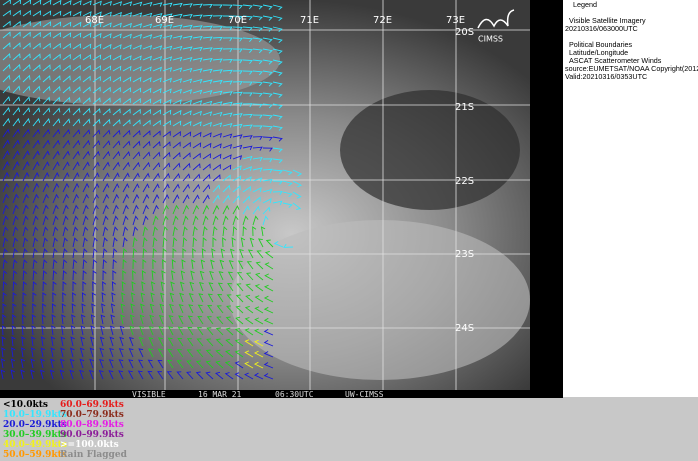 This screenshot has width=698, height=461. Describe the element at coordinates (92, 415) in the screenshot. I see `speed-legend-item: 70.0–79.9kts` at that location.